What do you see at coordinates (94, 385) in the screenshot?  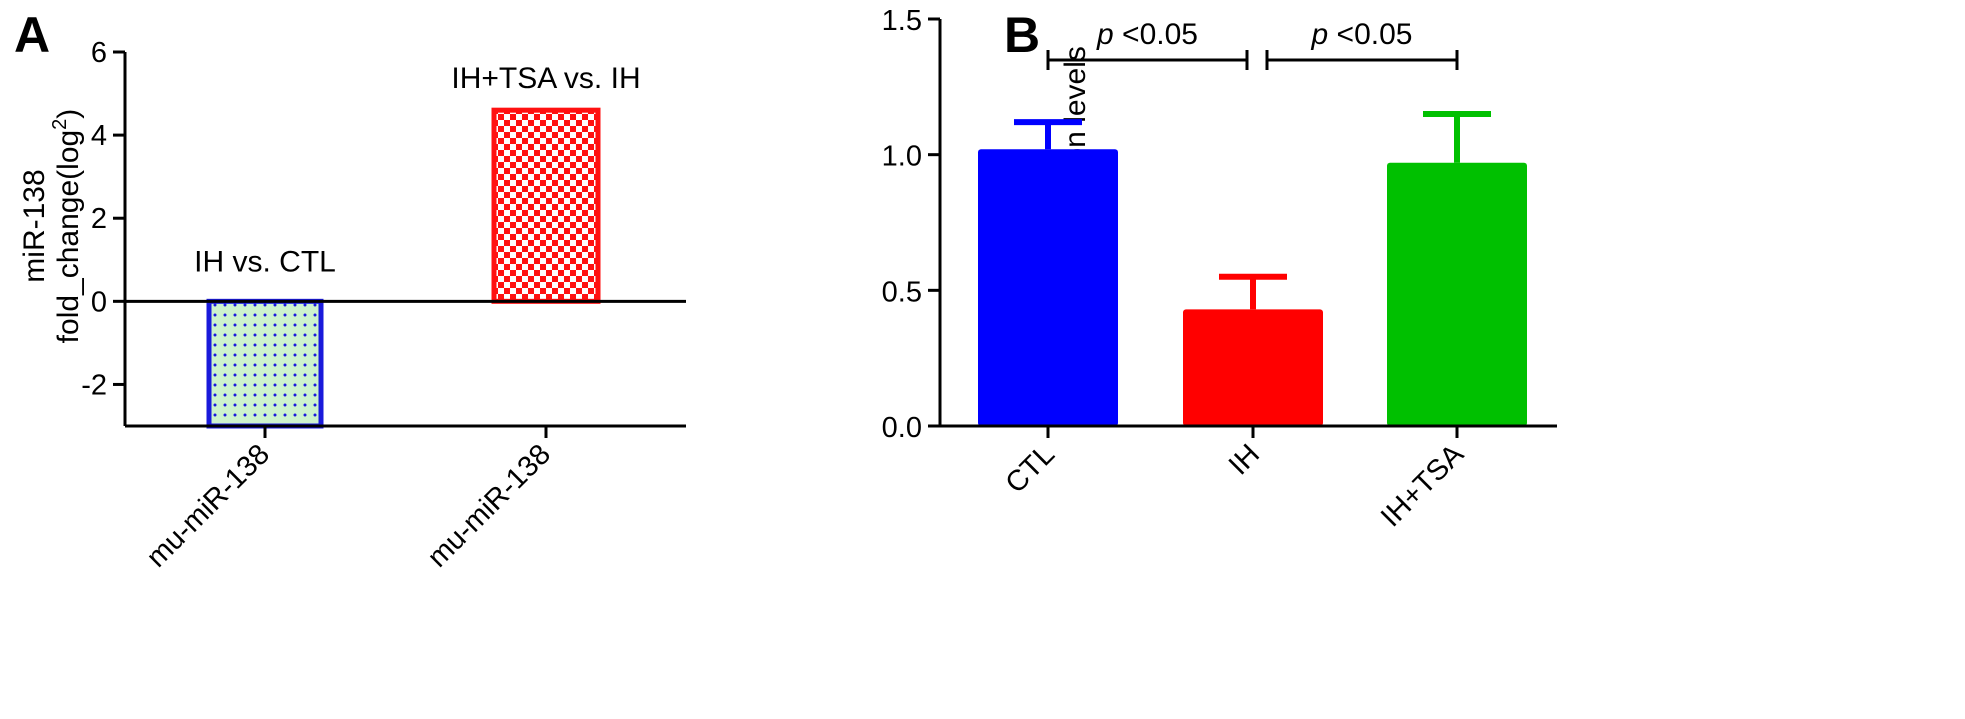 I see `panel-a-y-tick-label: -2` at bounding box center [94, 385].